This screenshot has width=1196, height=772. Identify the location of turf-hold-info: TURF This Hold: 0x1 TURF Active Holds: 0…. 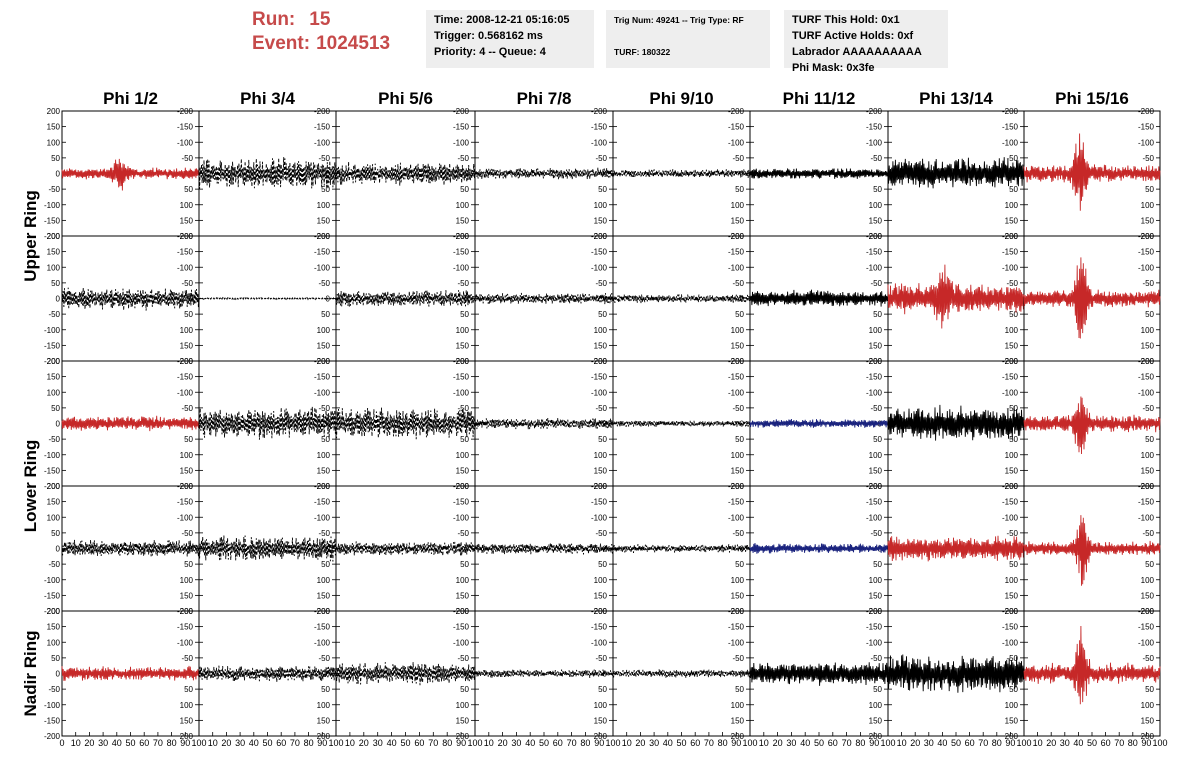
(866, 42).